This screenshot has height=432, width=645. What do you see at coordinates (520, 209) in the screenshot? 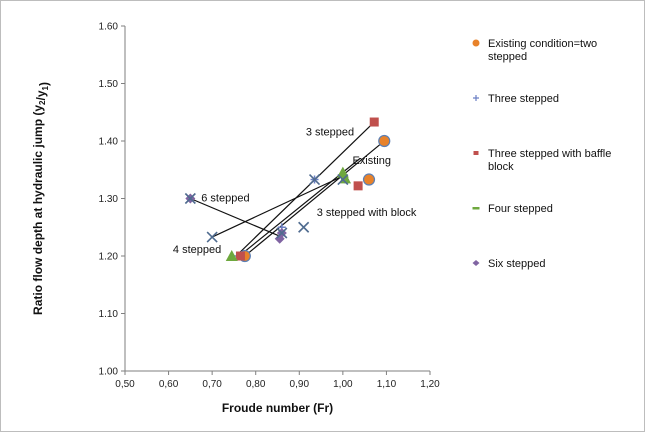
I see `legend-label: Four stepped` at bounding box center [520, 209].